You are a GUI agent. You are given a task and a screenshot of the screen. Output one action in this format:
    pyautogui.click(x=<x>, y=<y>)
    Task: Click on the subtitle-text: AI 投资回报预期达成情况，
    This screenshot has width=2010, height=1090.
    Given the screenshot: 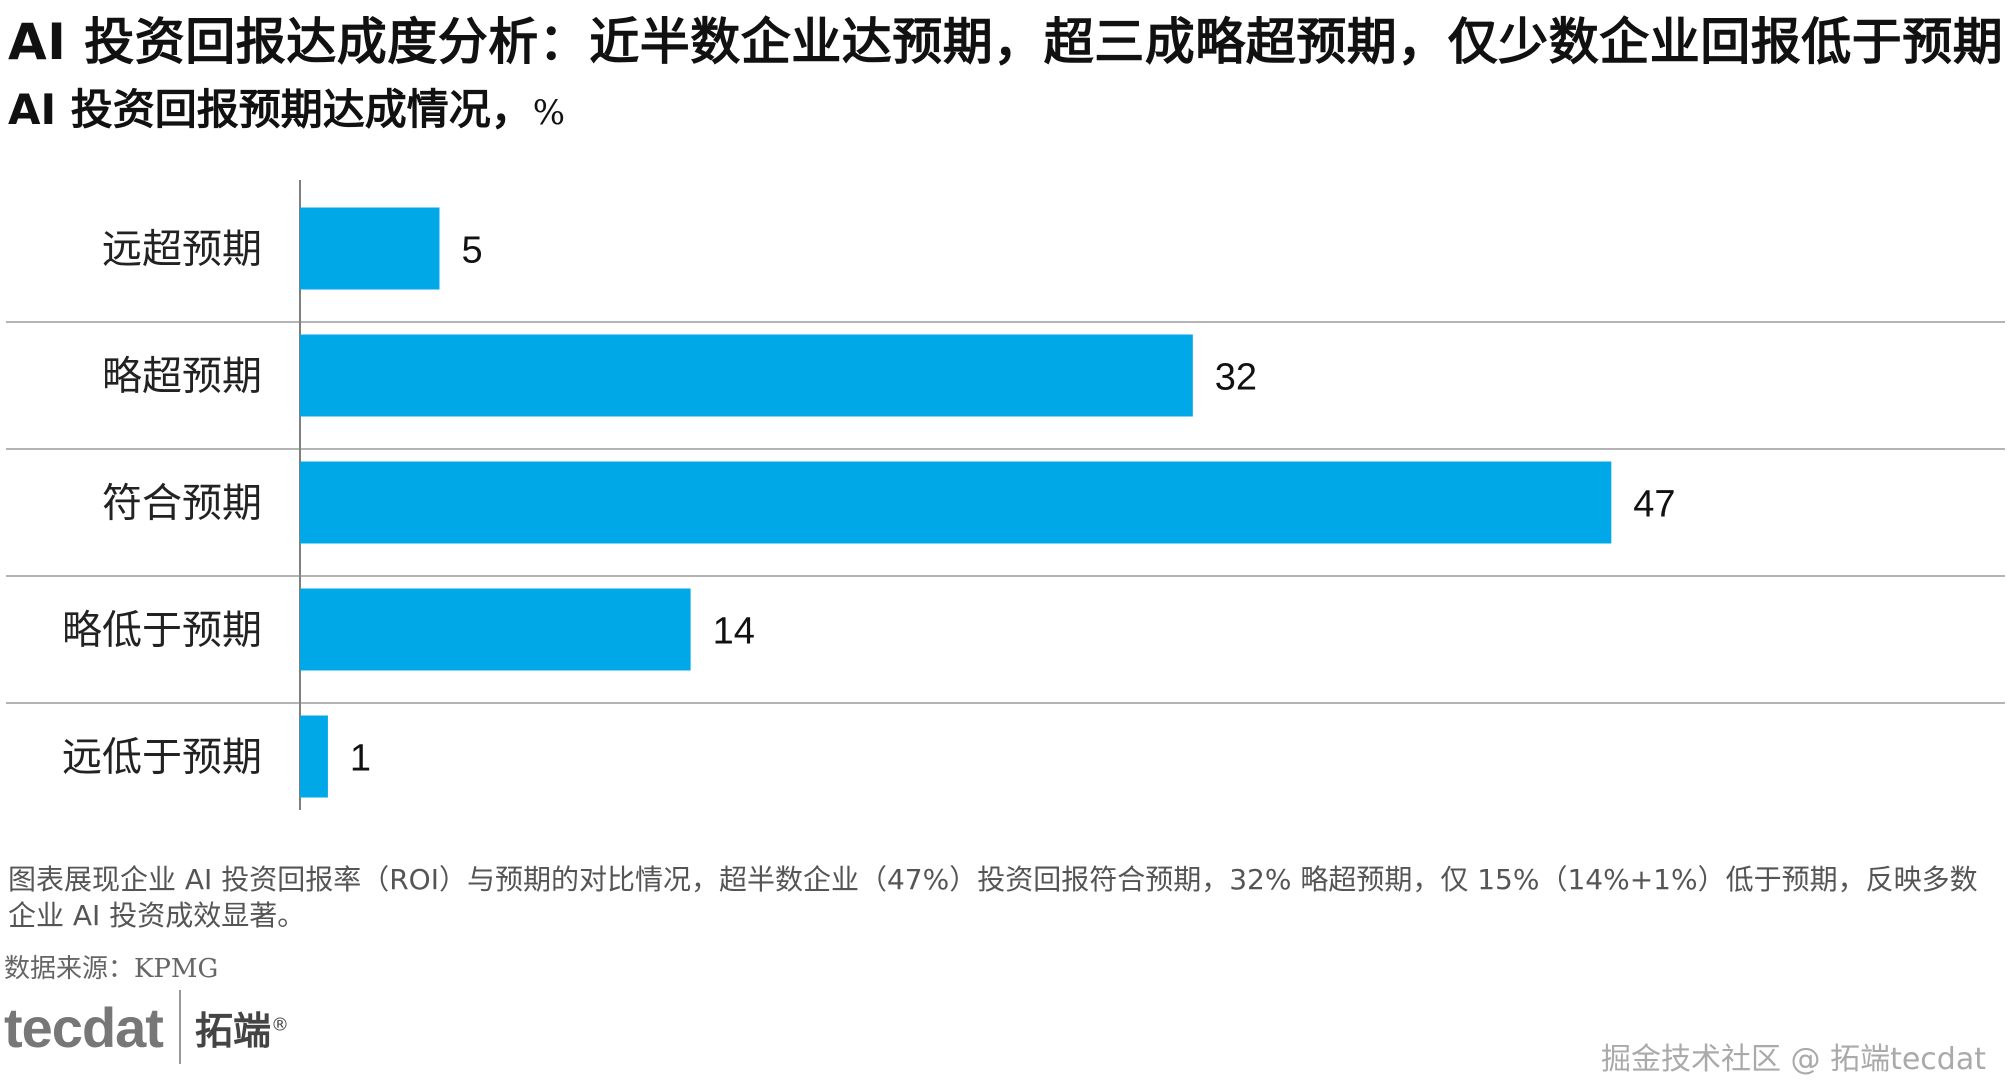 What is the action you would take?
    pyautogui.click(x=270, y=109)
    